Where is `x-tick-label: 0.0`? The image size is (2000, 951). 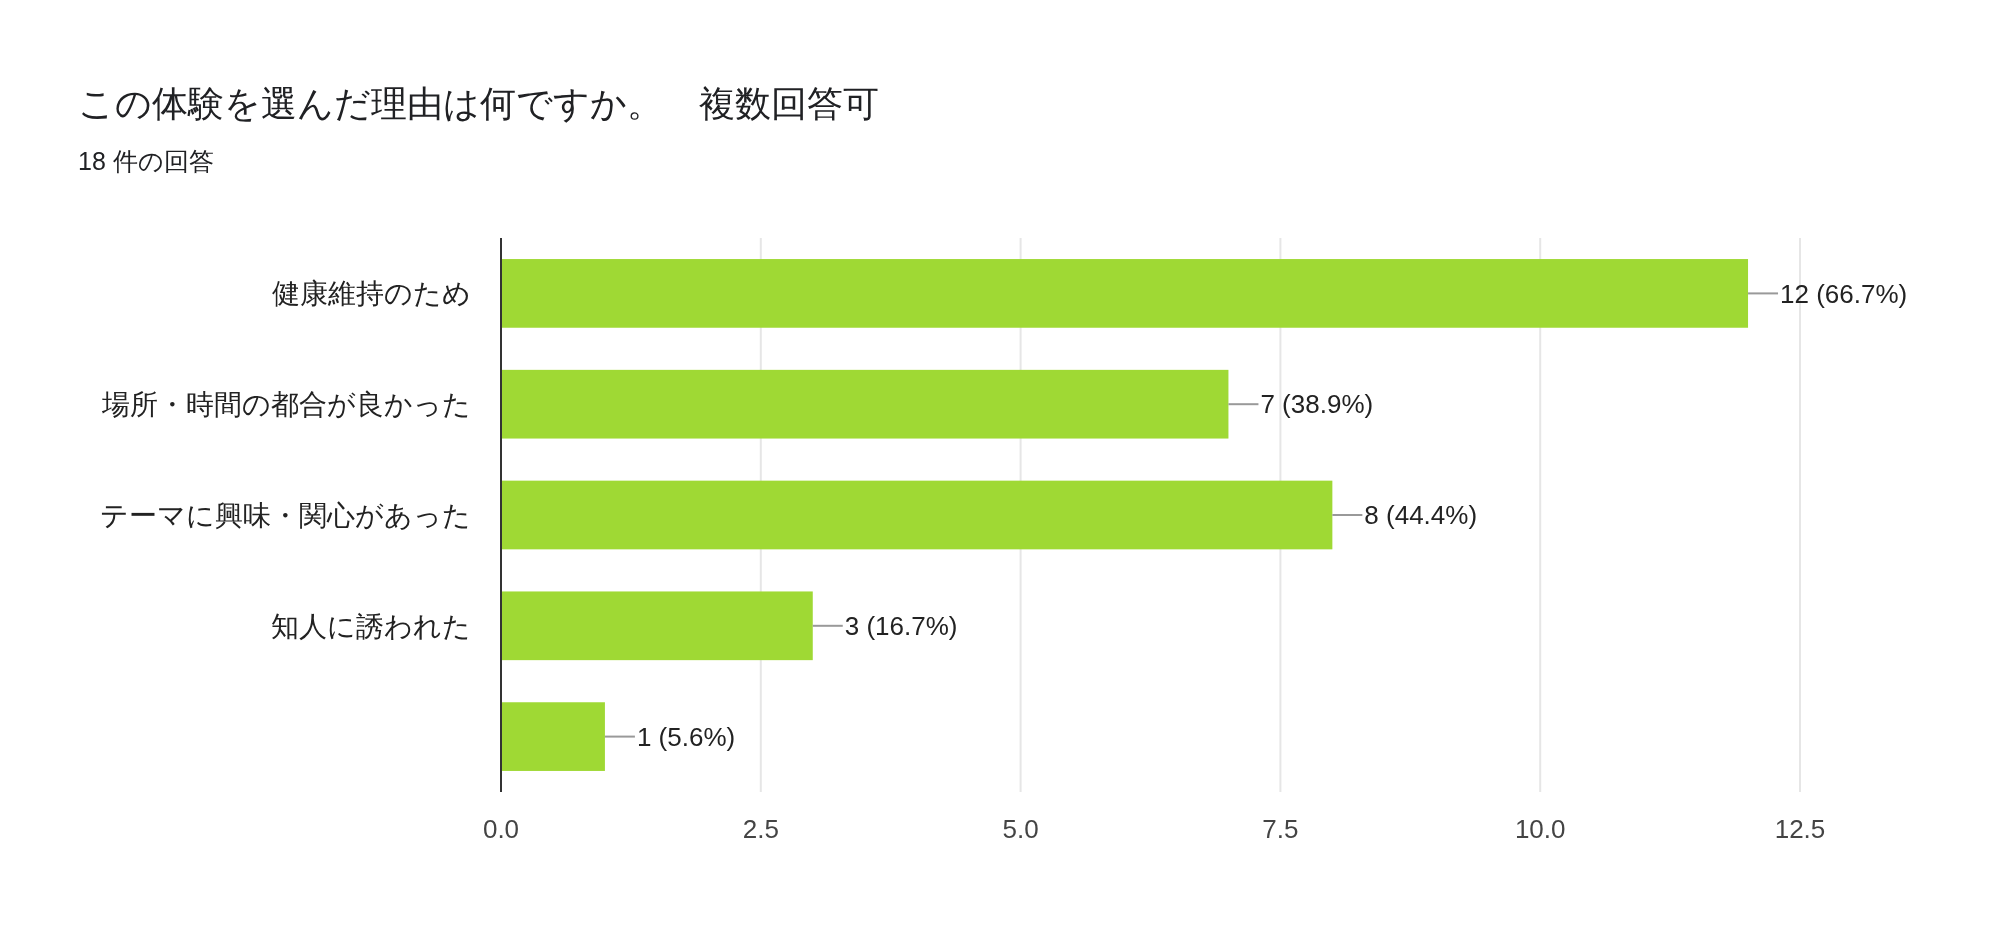 x-tick-label: 0.0 is located at coordinates (501, 829).